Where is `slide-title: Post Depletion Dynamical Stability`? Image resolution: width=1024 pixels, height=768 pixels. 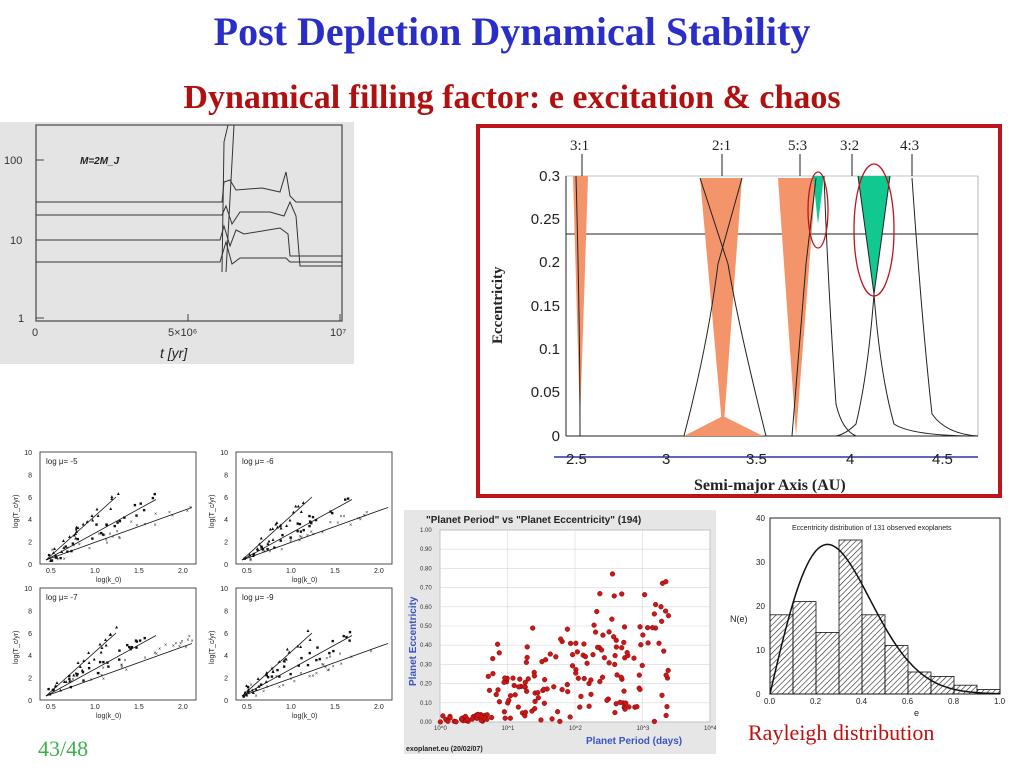 slide-title: Post Depletion Dynamical Stability is located at coordinates (512, 31).